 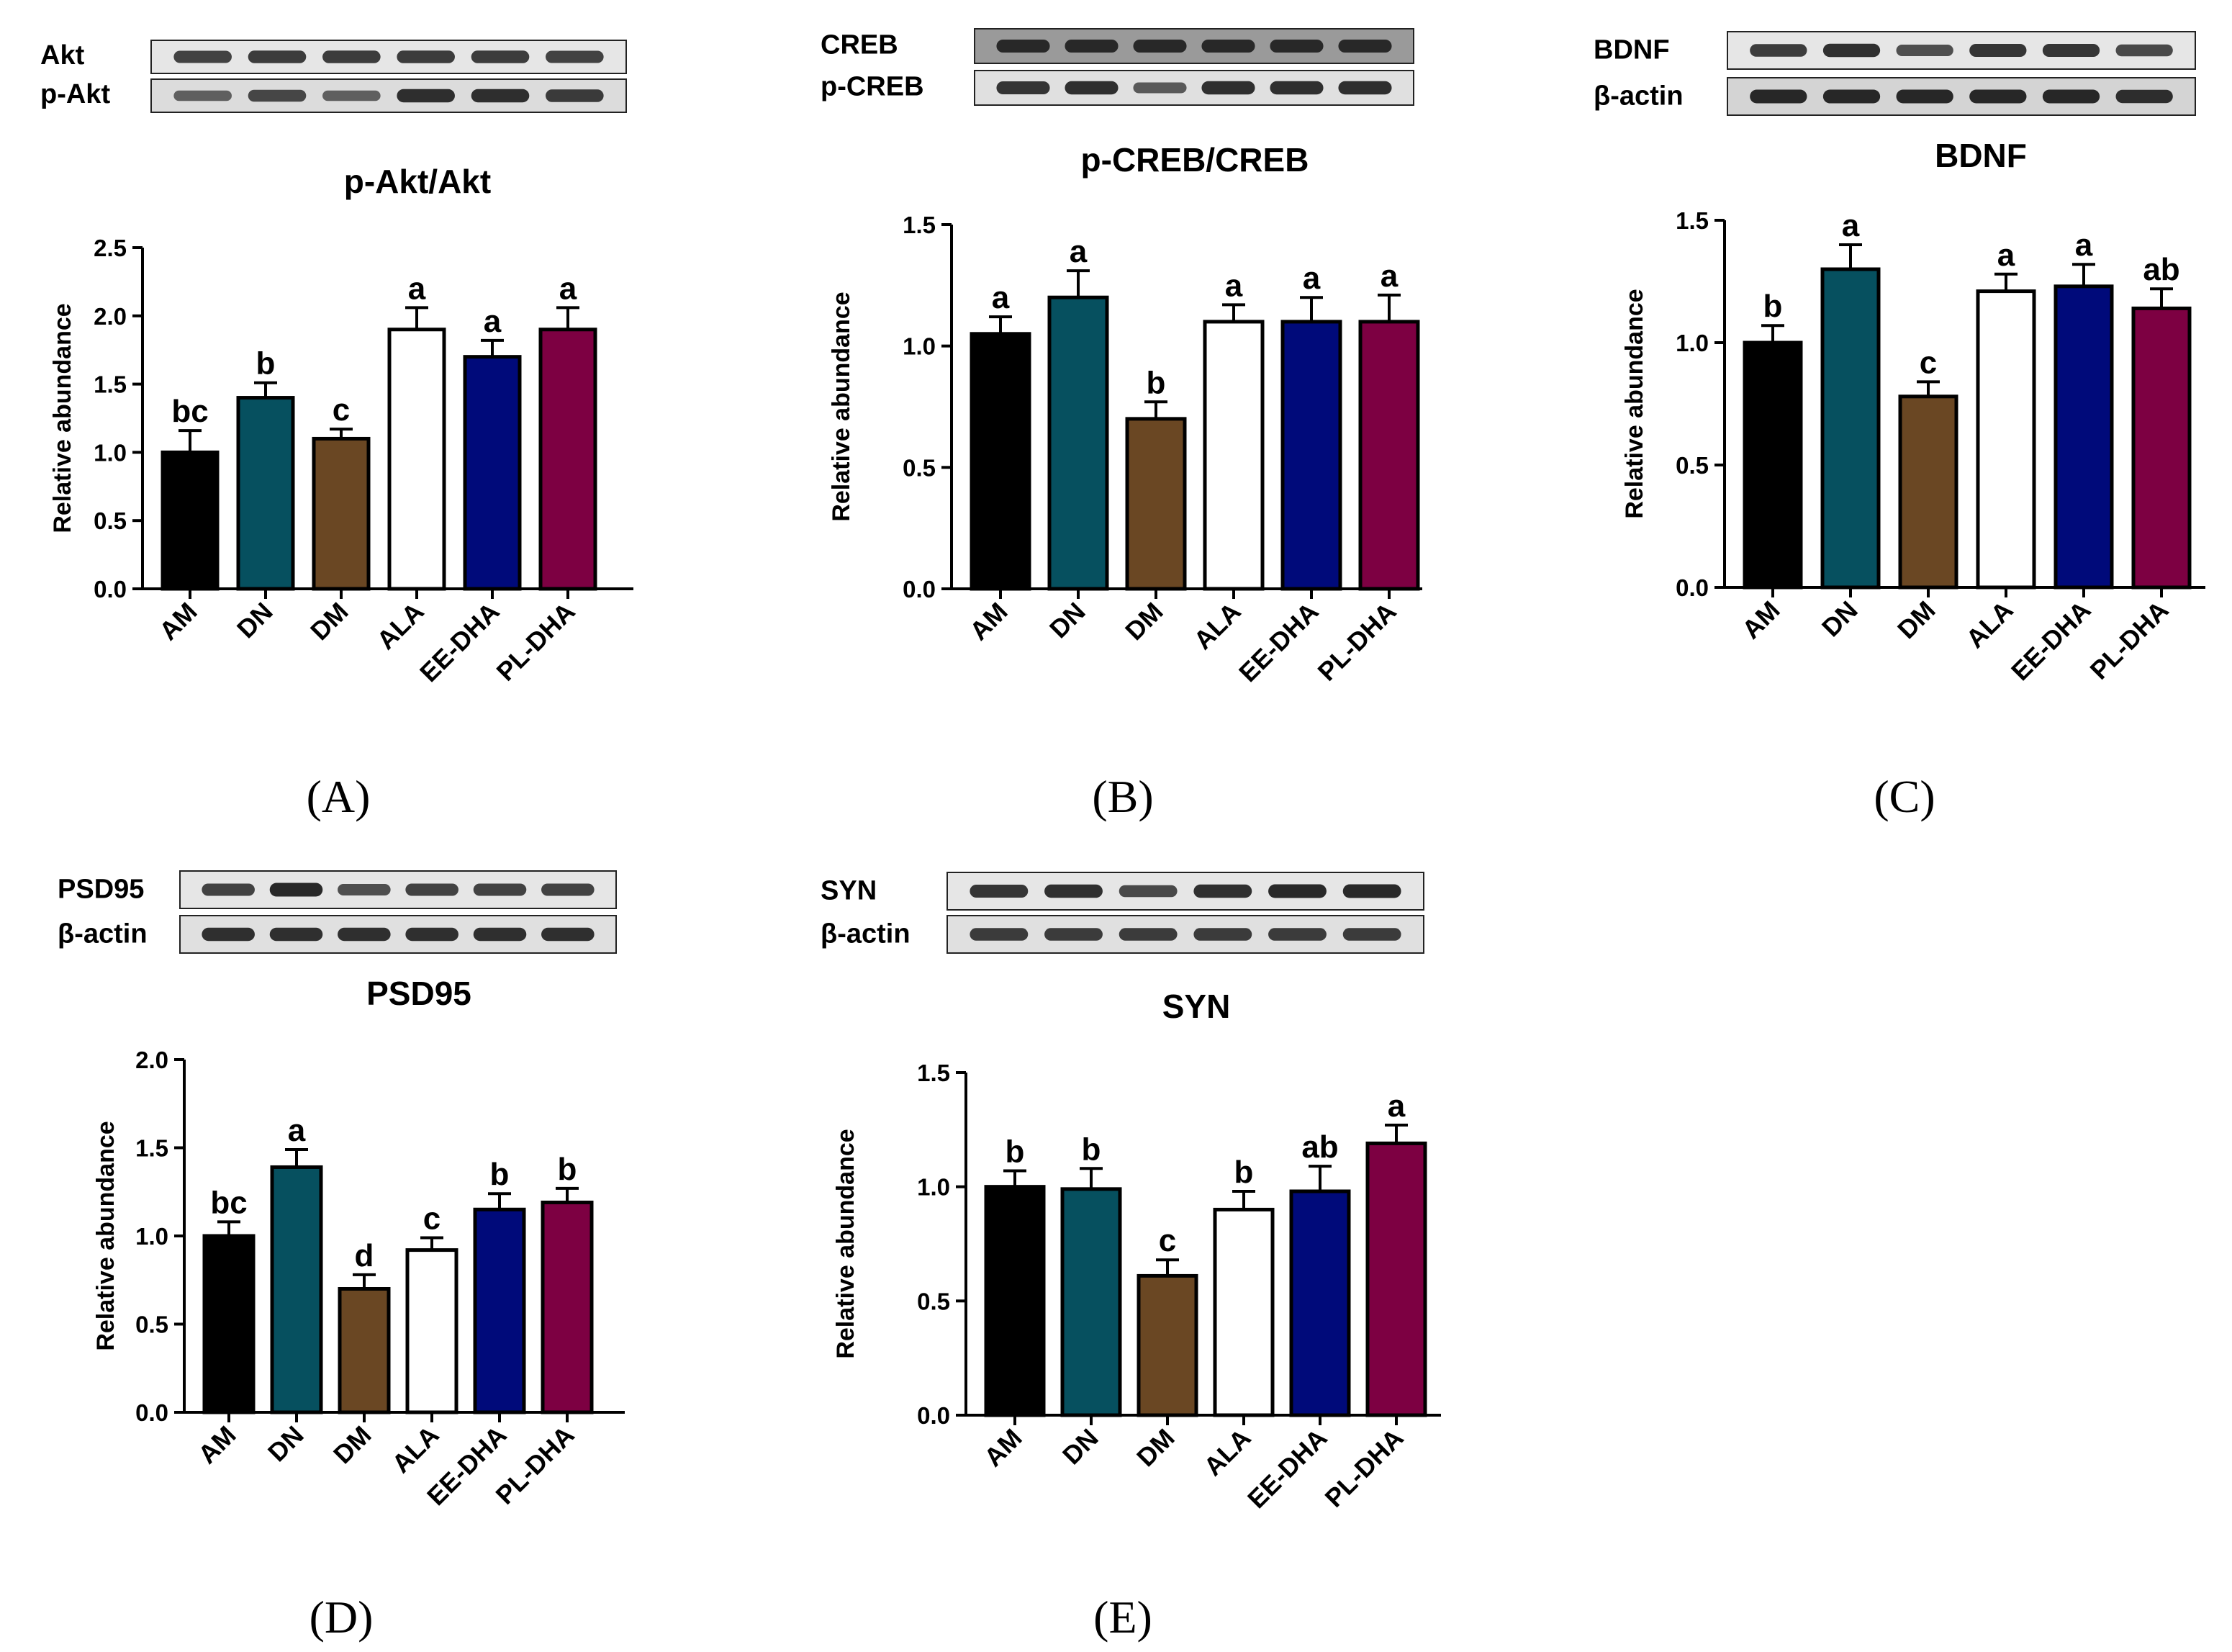 I want to click on blot-label: p-Akt, so click(x=75, y=94).